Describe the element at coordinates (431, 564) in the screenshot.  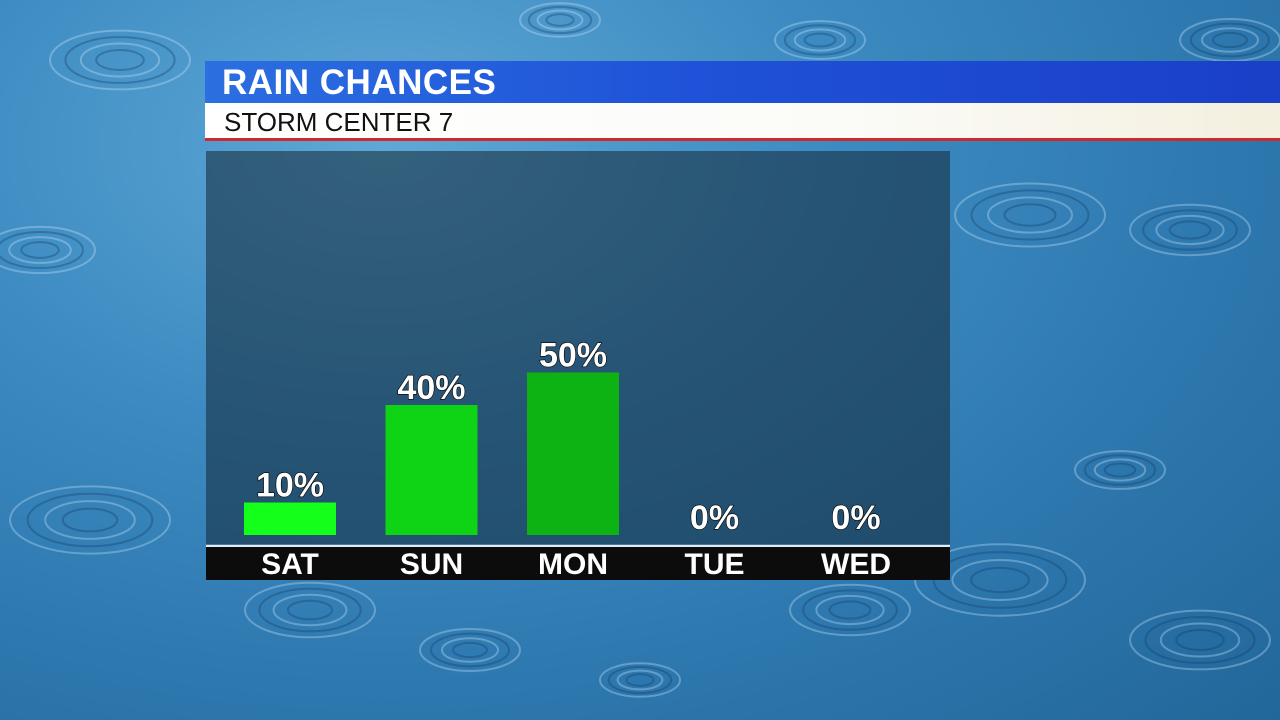
I see `category-label-sun: SUN` at that location.